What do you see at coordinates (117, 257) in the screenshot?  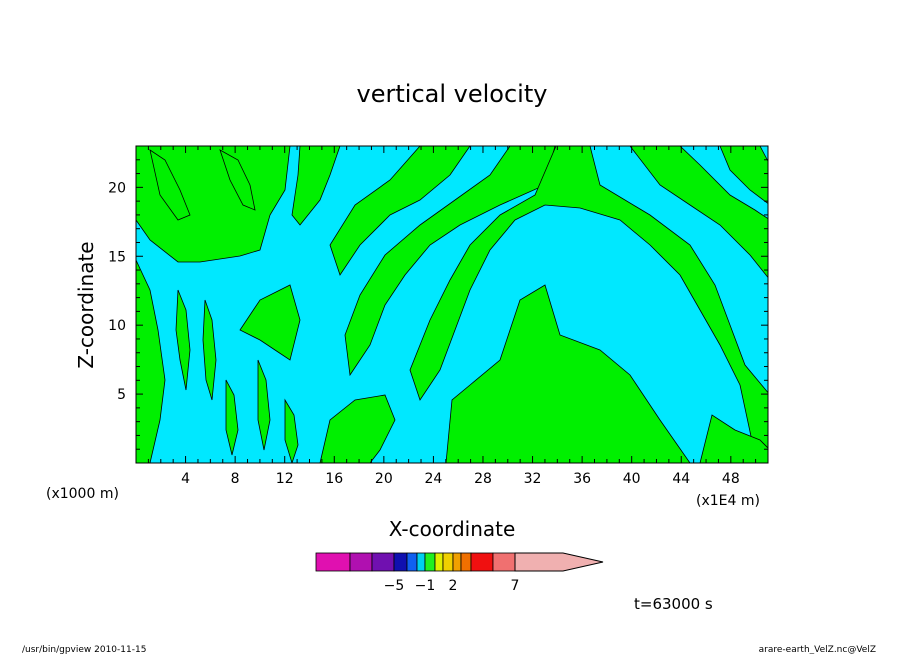 I see `y-tick-label: 15` at bounding box center [117, 257].